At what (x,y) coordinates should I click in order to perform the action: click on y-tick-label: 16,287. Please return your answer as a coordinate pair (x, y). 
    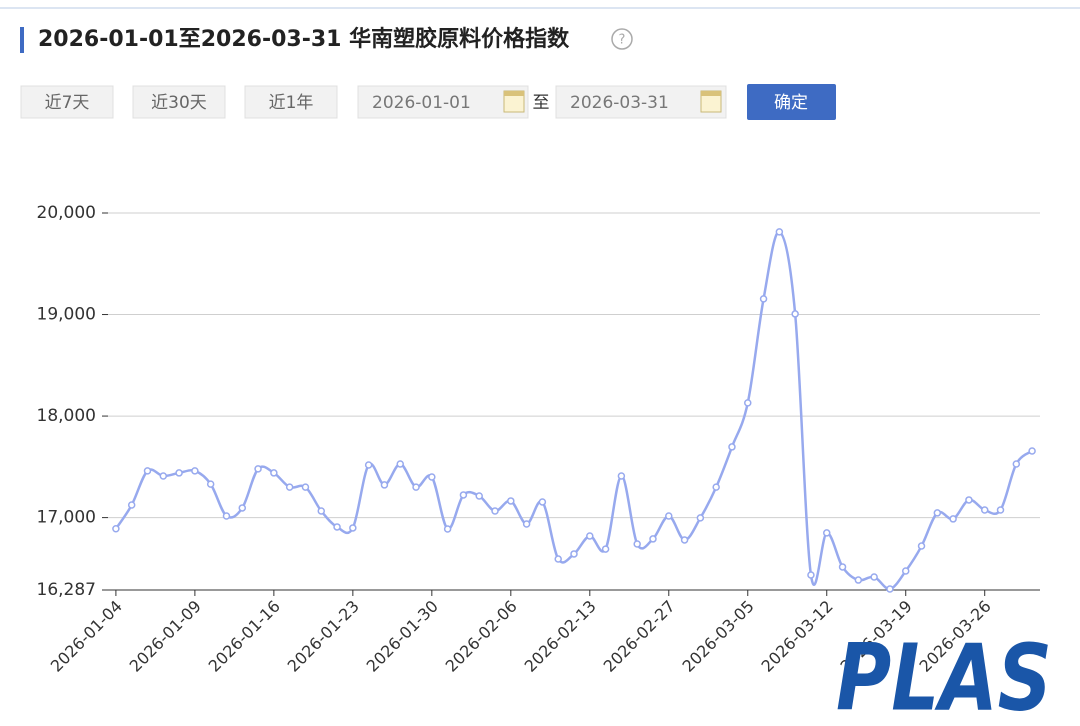
    Looking at the image, I should click on (66, 590).